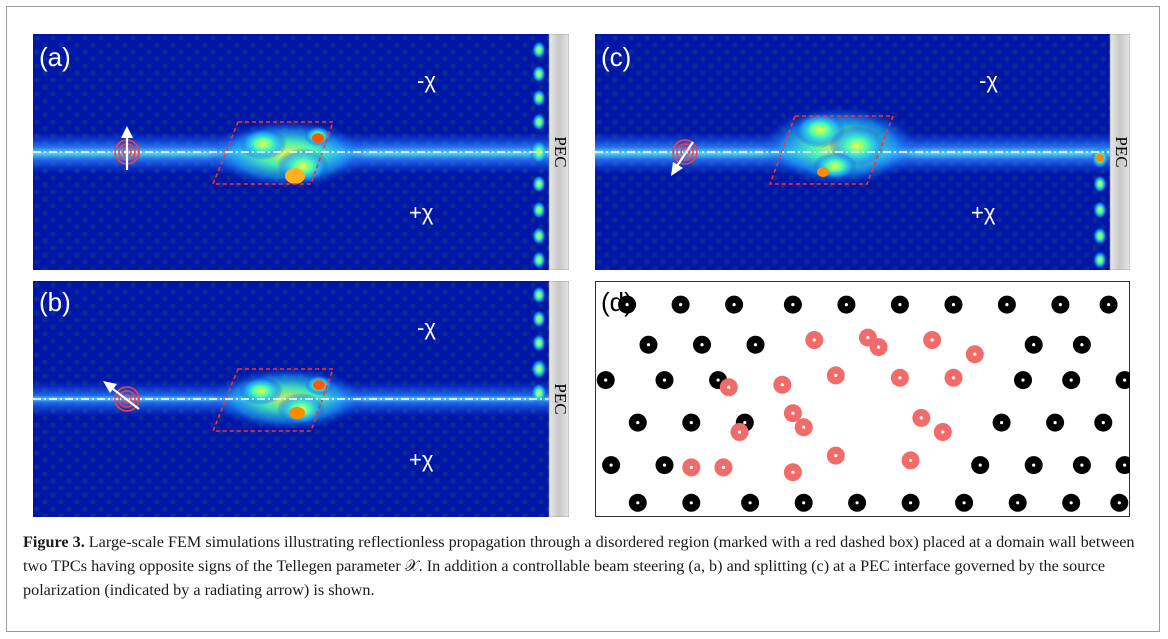 This screenshot has width=1168, height=639. What do you see at coordinates (55, 302) in the screenshot?
I see `panel-label: (b)` at bounding box center [55, 302].